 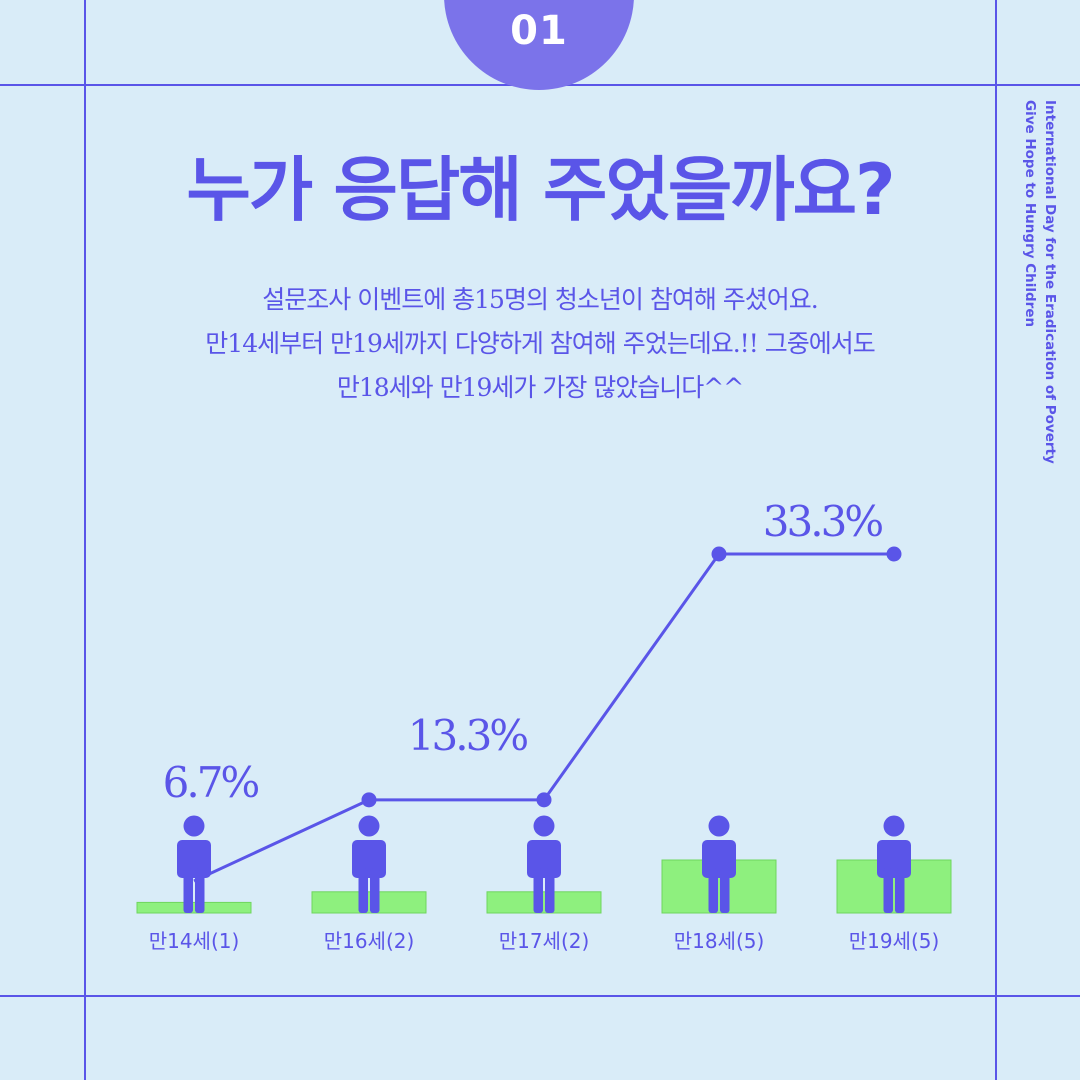 I want to click on data-label: 13.3%, so click(x=468, y=735).